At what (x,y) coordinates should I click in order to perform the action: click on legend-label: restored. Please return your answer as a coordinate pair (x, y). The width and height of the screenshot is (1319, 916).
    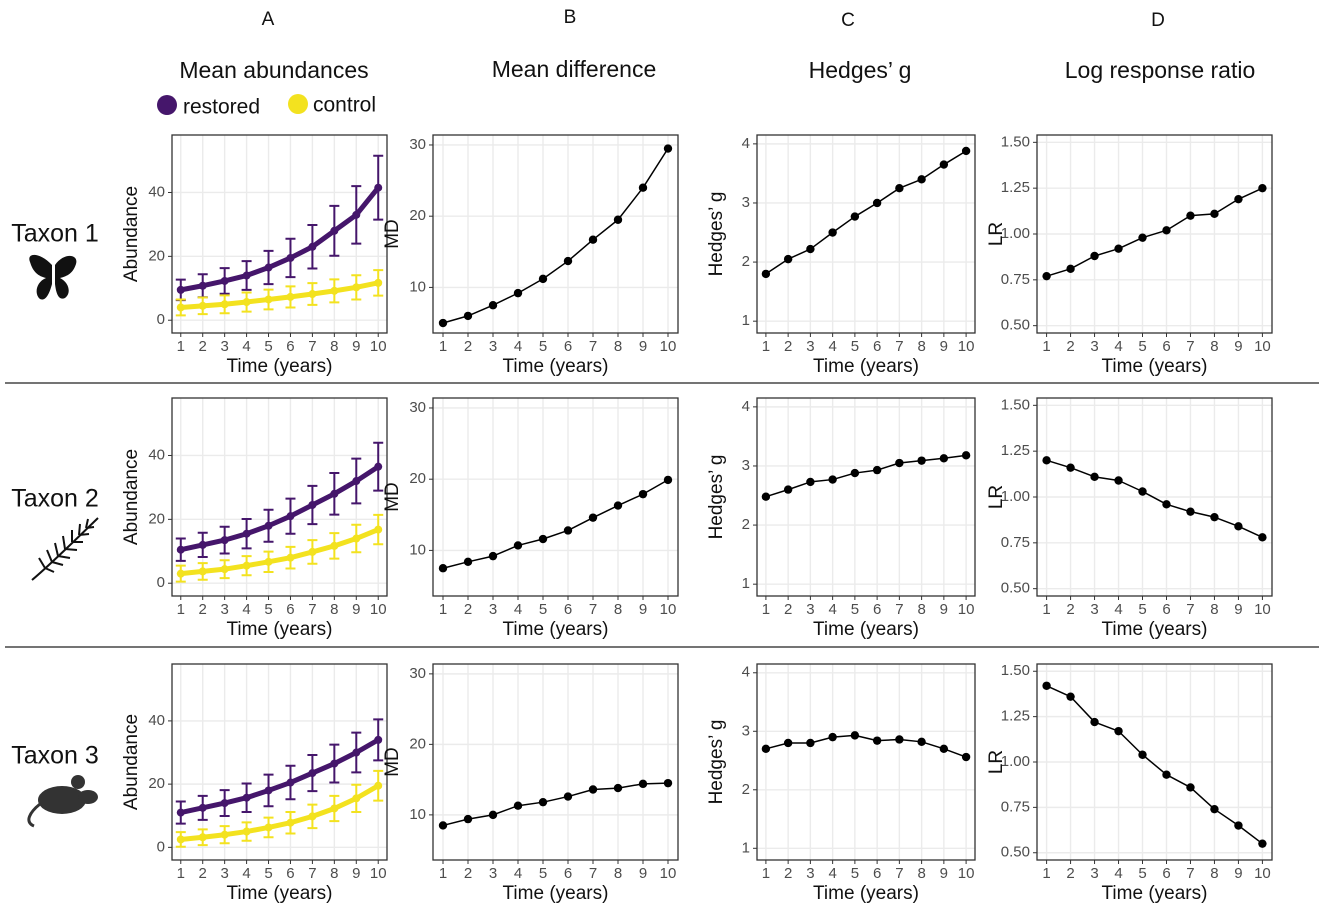
    Looking at the image, I should click on (221, 107).